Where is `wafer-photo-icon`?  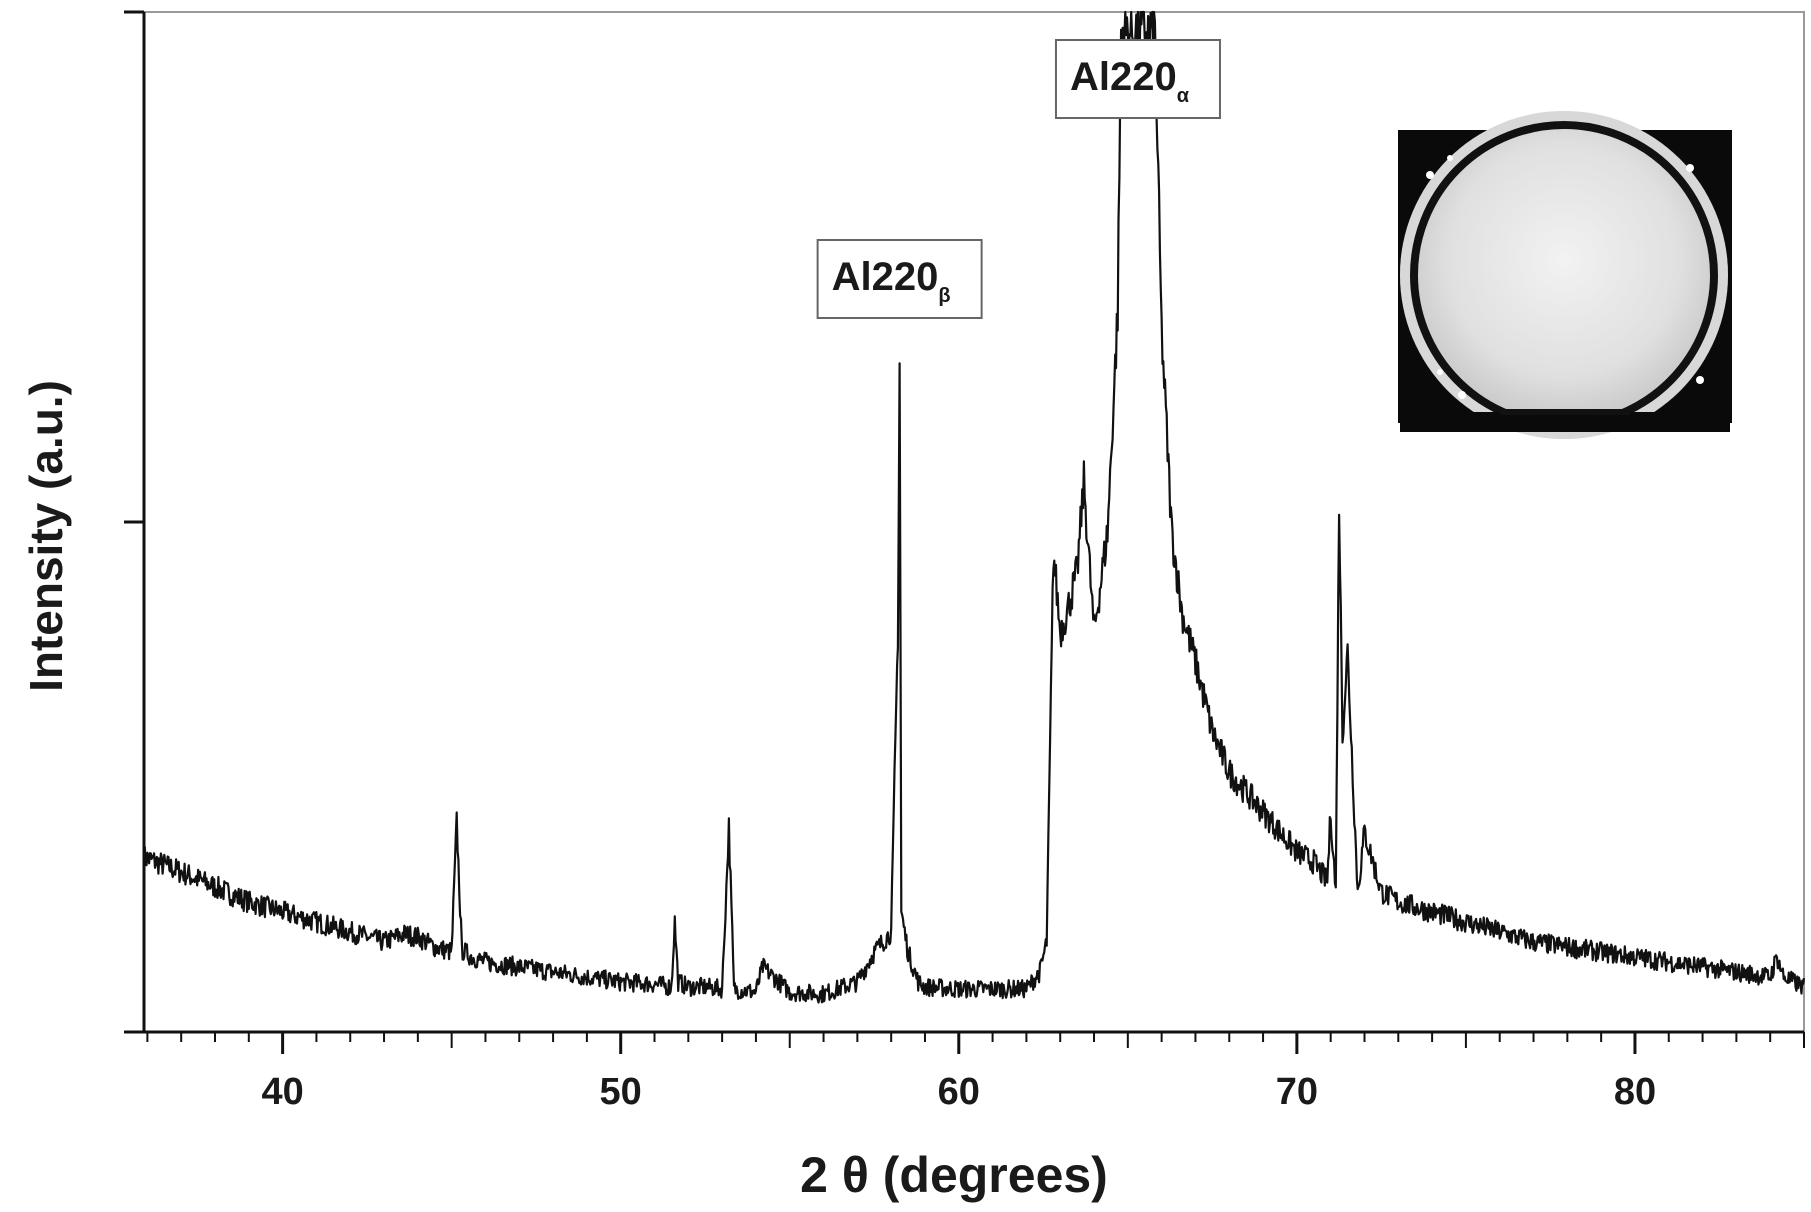 wafer-photo-icon is located at coordinates (1565, 275).